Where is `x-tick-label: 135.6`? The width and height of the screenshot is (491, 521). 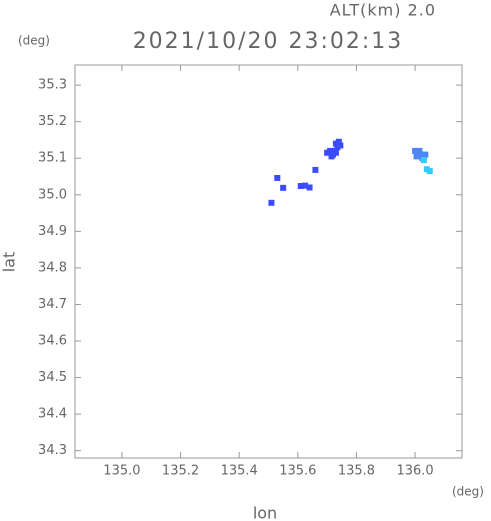
x-tick-label: 135.6 is located at coordinates (297, 471).